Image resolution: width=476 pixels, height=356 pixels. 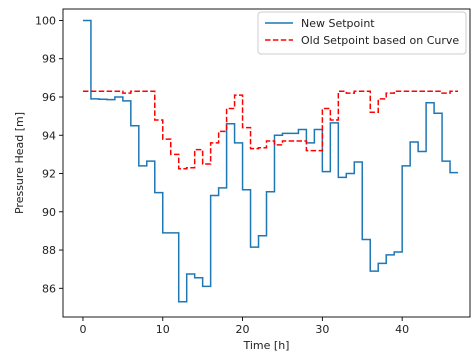 I want to click on y-tick-label-2: 90, so click(x=49, y=212).